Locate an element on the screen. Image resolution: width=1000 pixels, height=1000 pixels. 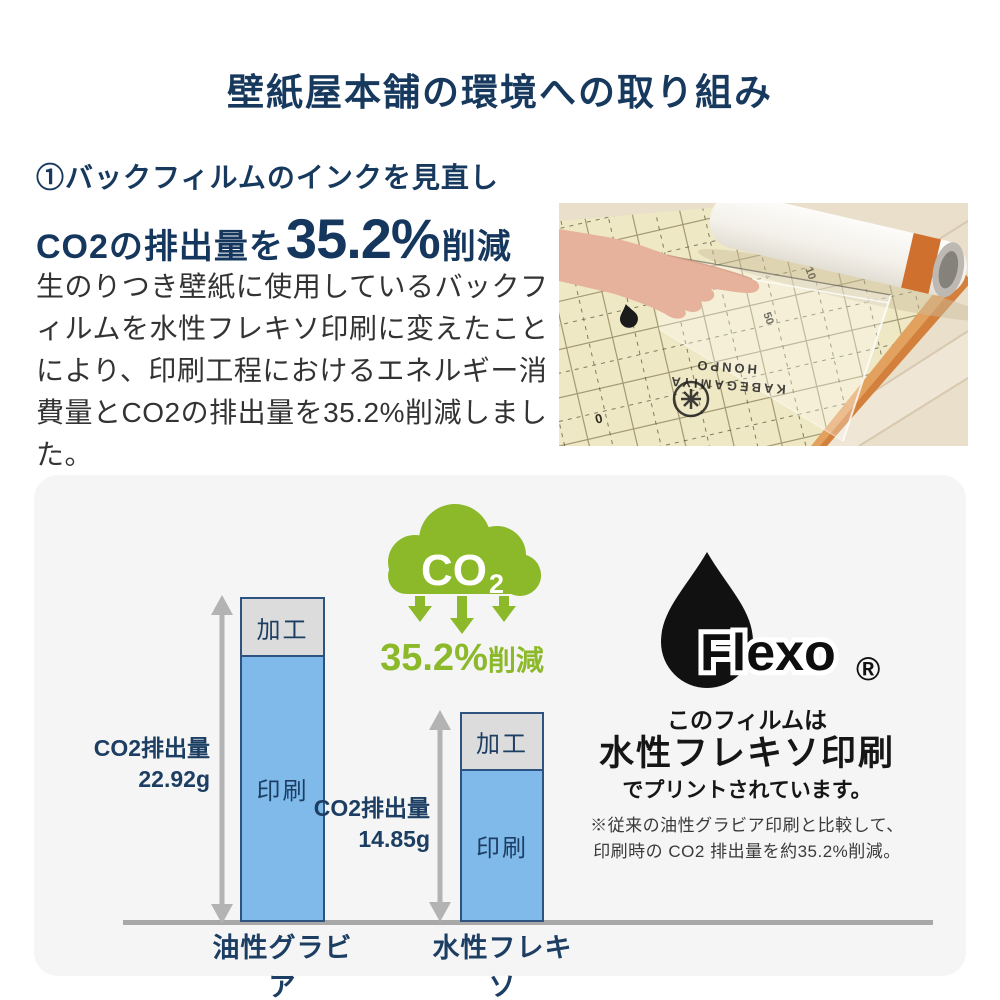
bar-water-flexo: 加工 印刷 is located at coordinates (502, 817).